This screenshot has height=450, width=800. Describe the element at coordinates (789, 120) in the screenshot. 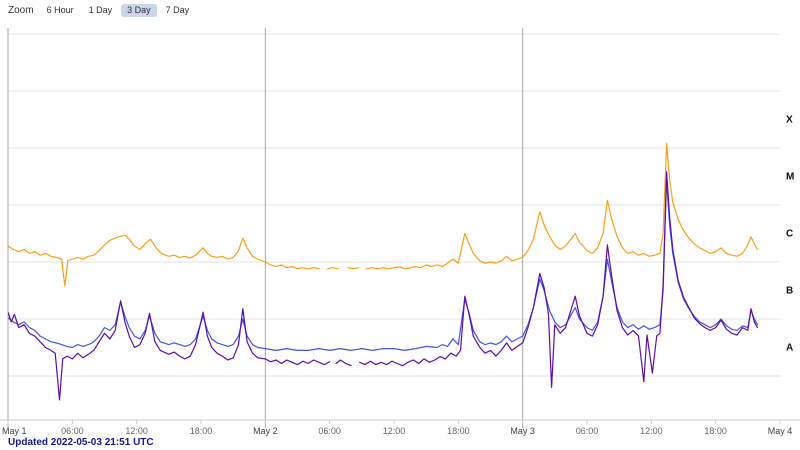

I see `flare-class-label-X: X` at that location.